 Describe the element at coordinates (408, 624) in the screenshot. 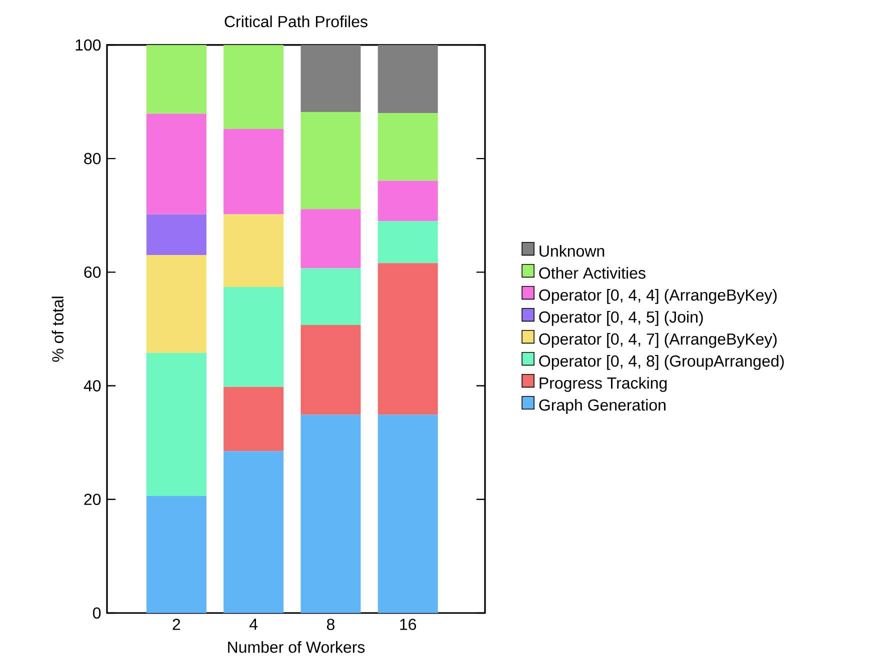

I see `x-tick-label: 16` at that location.